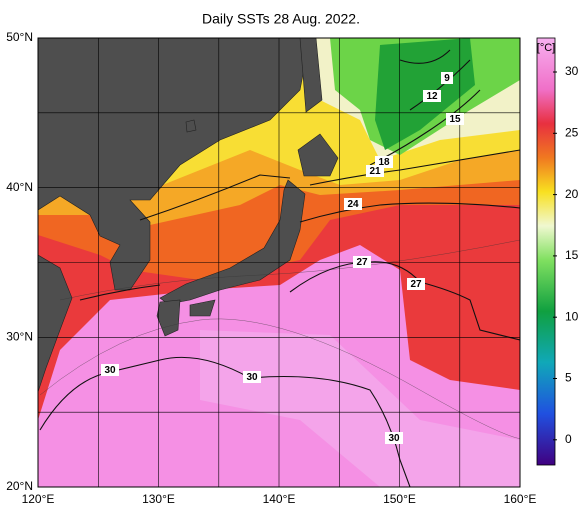 This screenshot has height=512, width=585. I want to click on contour-label-text: 24, so click(353, 204).